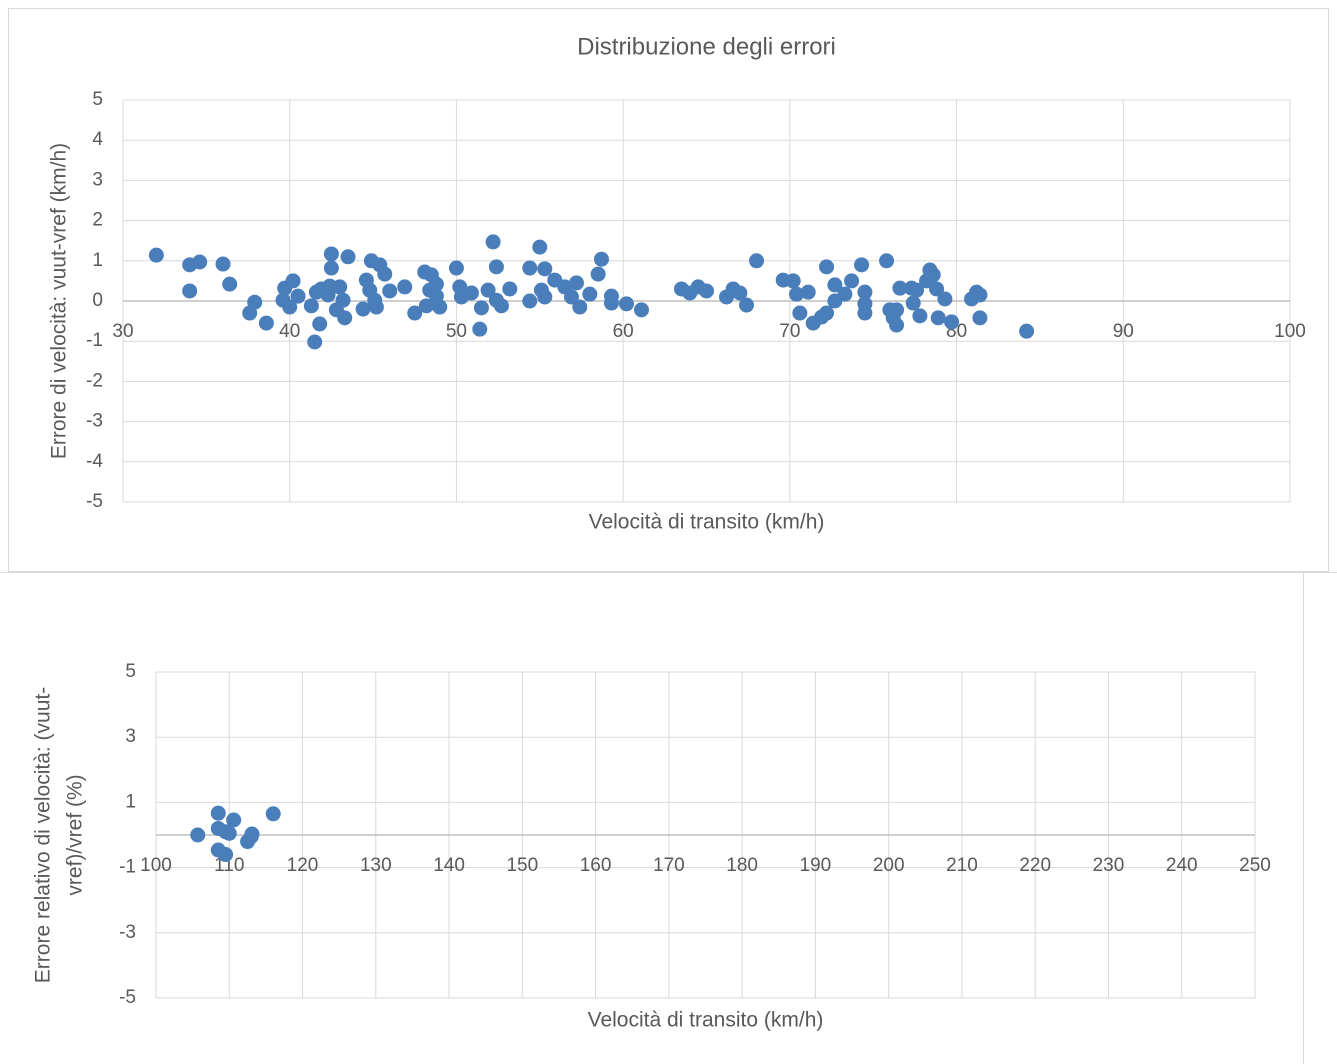 The height and width of the screenshot is (1064, 1337). What do you see at coordinates (43, 835) in the screenshot?
I see `y-axis-title: Errore relativo di velocità: (vuut-` at bounding box center [43, 835].